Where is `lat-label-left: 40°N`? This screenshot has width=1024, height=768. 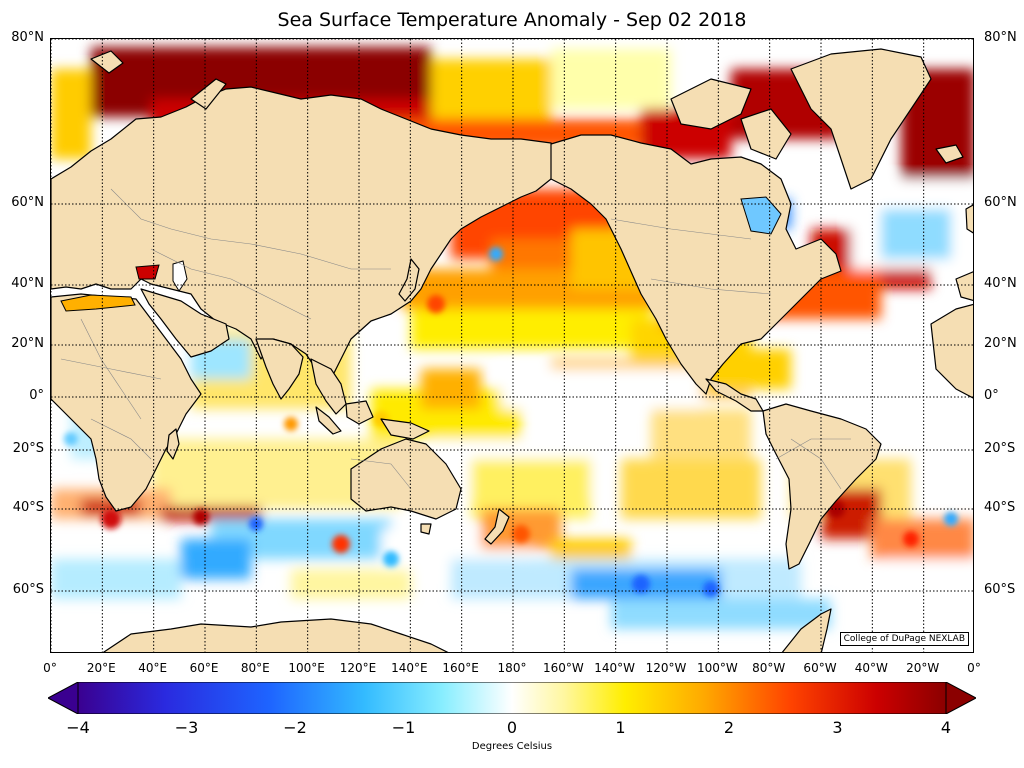 lat-label-left: 40°N is located at coordinates (27, 283).